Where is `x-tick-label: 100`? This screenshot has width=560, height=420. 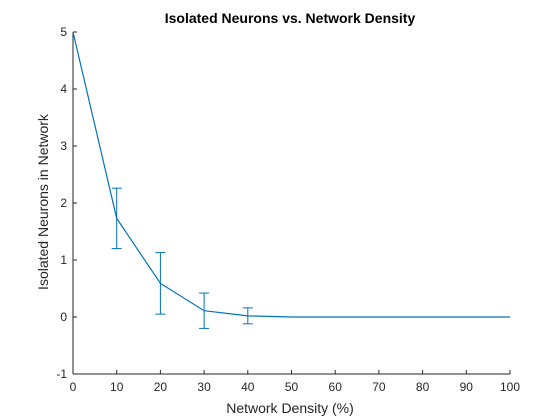
x-tick-label: 100 is located at coordinates (510, 387).